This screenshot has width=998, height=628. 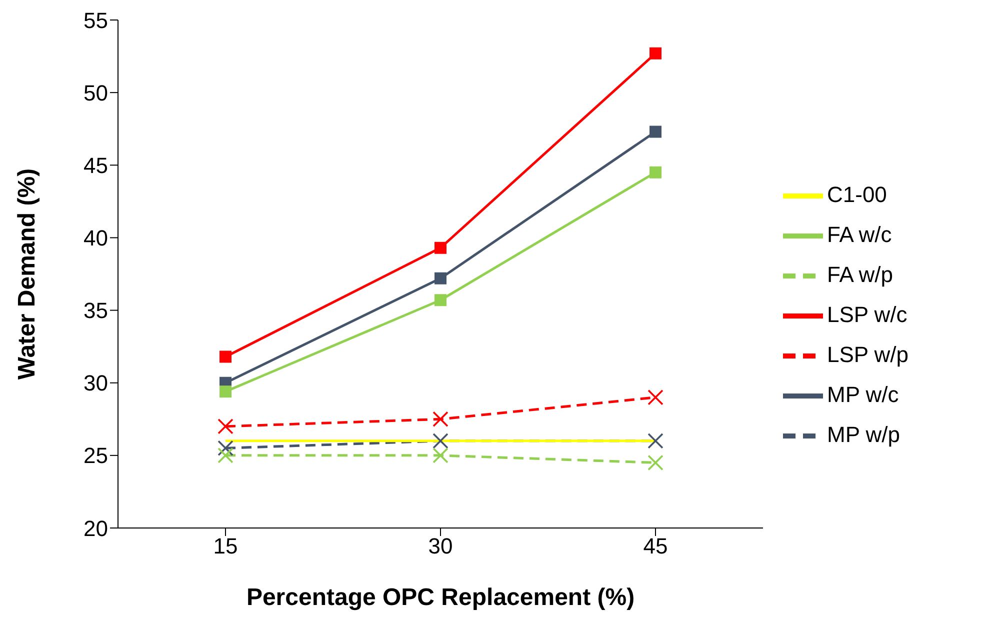 I want to click on legend-label: LSP w/p, so click(x=868, y=353).